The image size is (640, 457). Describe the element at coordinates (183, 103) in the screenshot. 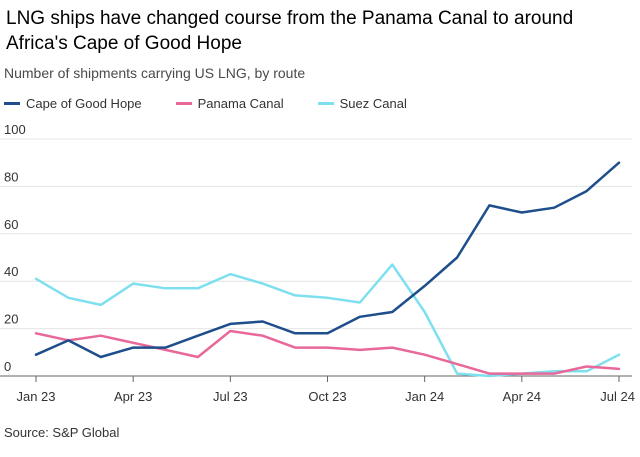

I see `legend-swatch-panama` at that location.